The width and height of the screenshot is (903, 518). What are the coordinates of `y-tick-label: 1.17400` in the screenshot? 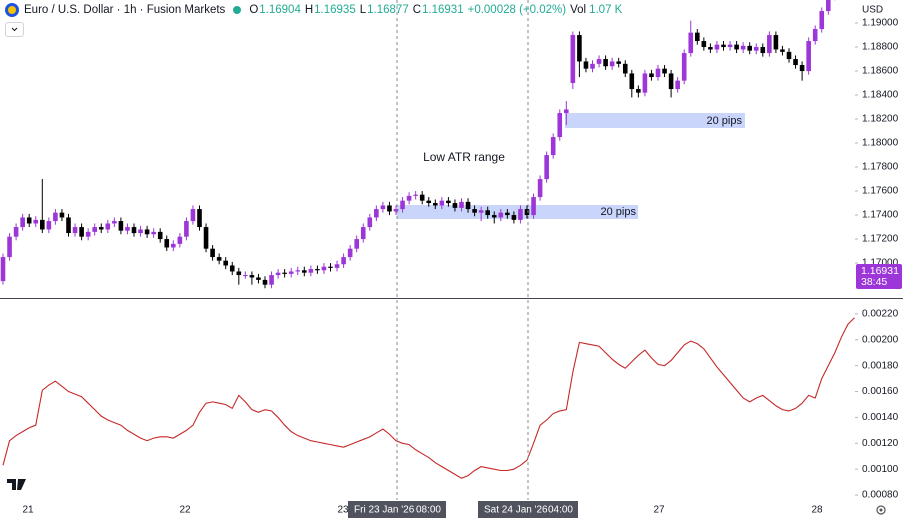 It's located at (880, 215).